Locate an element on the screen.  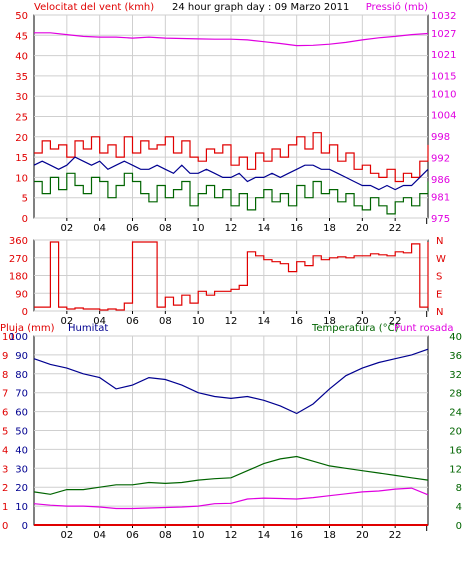
p1-xtick-label-20: 20 is located at coordinates (362, 228).